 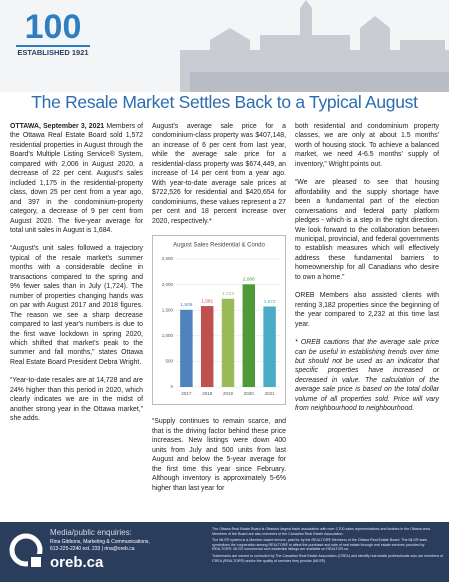 What do you see at coordinates (219, 246) in the screenshot?
I see `chart-title: August Sales Residential & Condo` at bounding box center [219, 246].